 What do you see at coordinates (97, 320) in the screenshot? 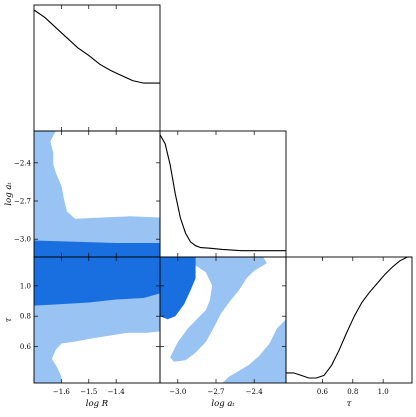
I see `contour-fills-tau-vs-logR` at bounding box center [97, 320].